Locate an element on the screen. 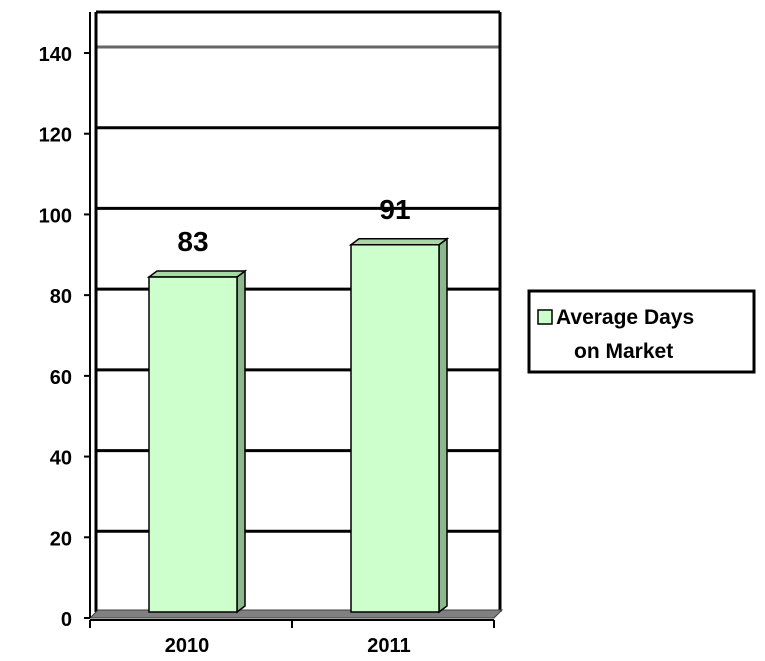 This screenshot has width=765, height=661. bar-front-2010 is located at coordinates (193, 444).